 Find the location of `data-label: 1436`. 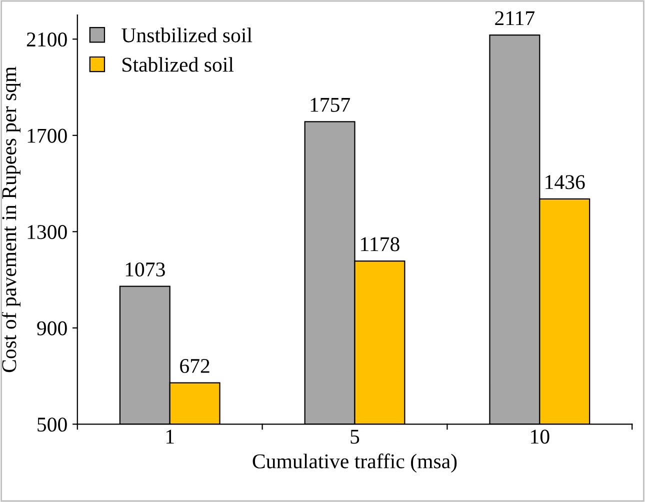

data-label: 1436 is located at coordinates (565, 182).